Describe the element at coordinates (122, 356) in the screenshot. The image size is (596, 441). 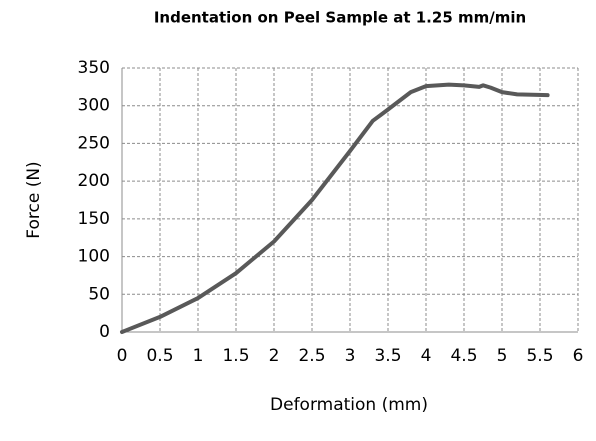
I see `x-tick-label: 0` at that location.